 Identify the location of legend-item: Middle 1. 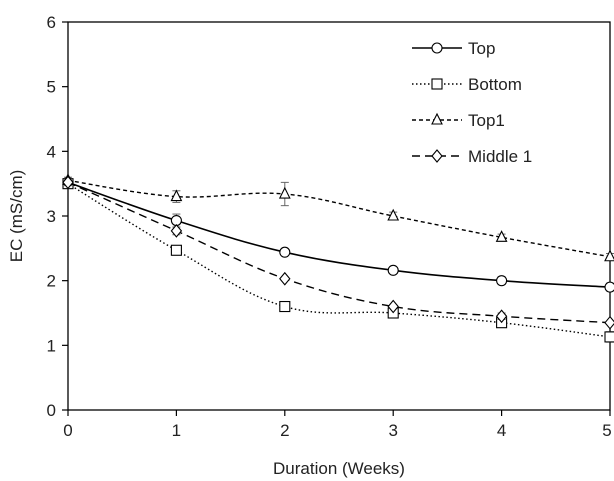
(472, 156).